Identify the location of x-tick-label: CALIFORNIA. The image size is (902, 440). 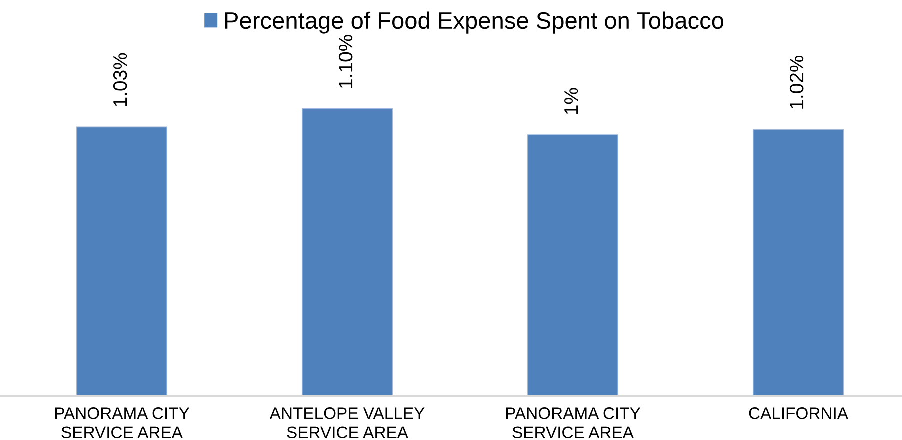
(798, 414).